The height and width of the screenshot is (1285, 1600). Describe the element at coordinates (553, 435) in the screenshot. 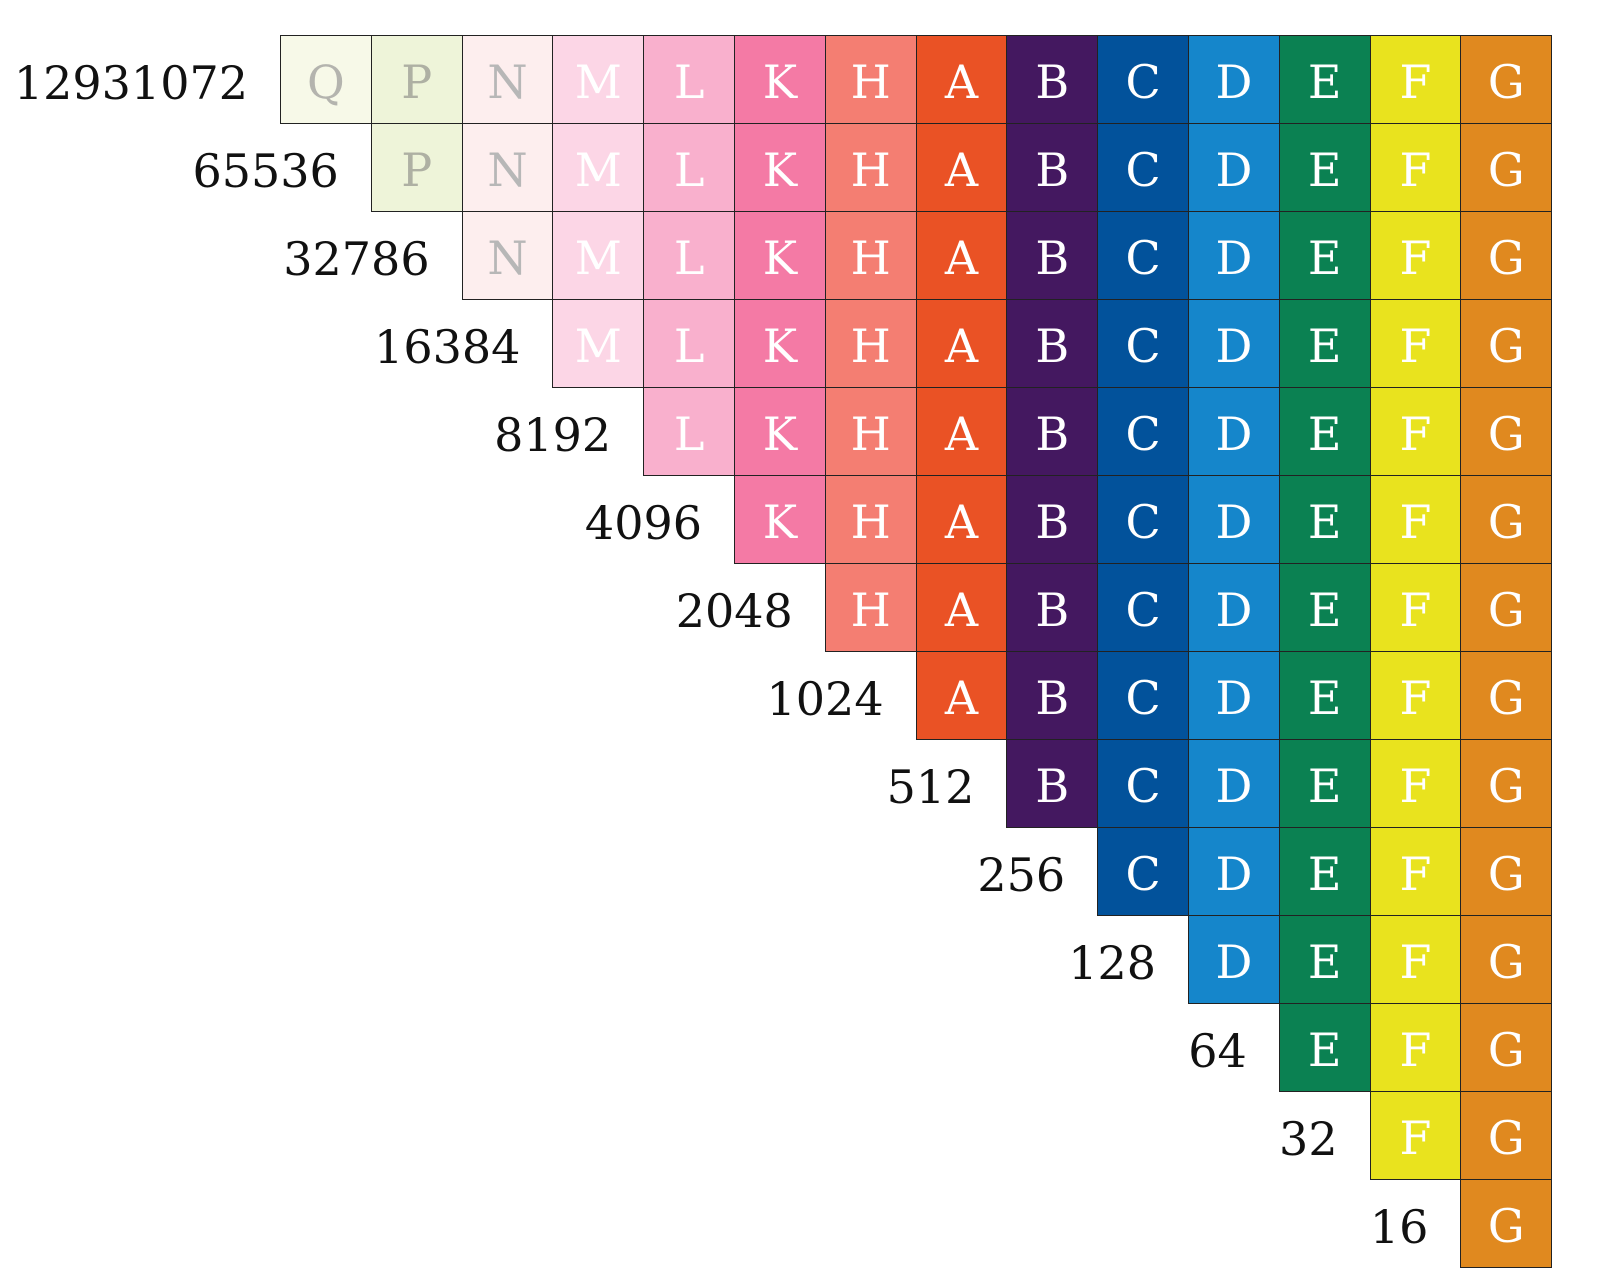

I see `row-label: 8192` at that location.